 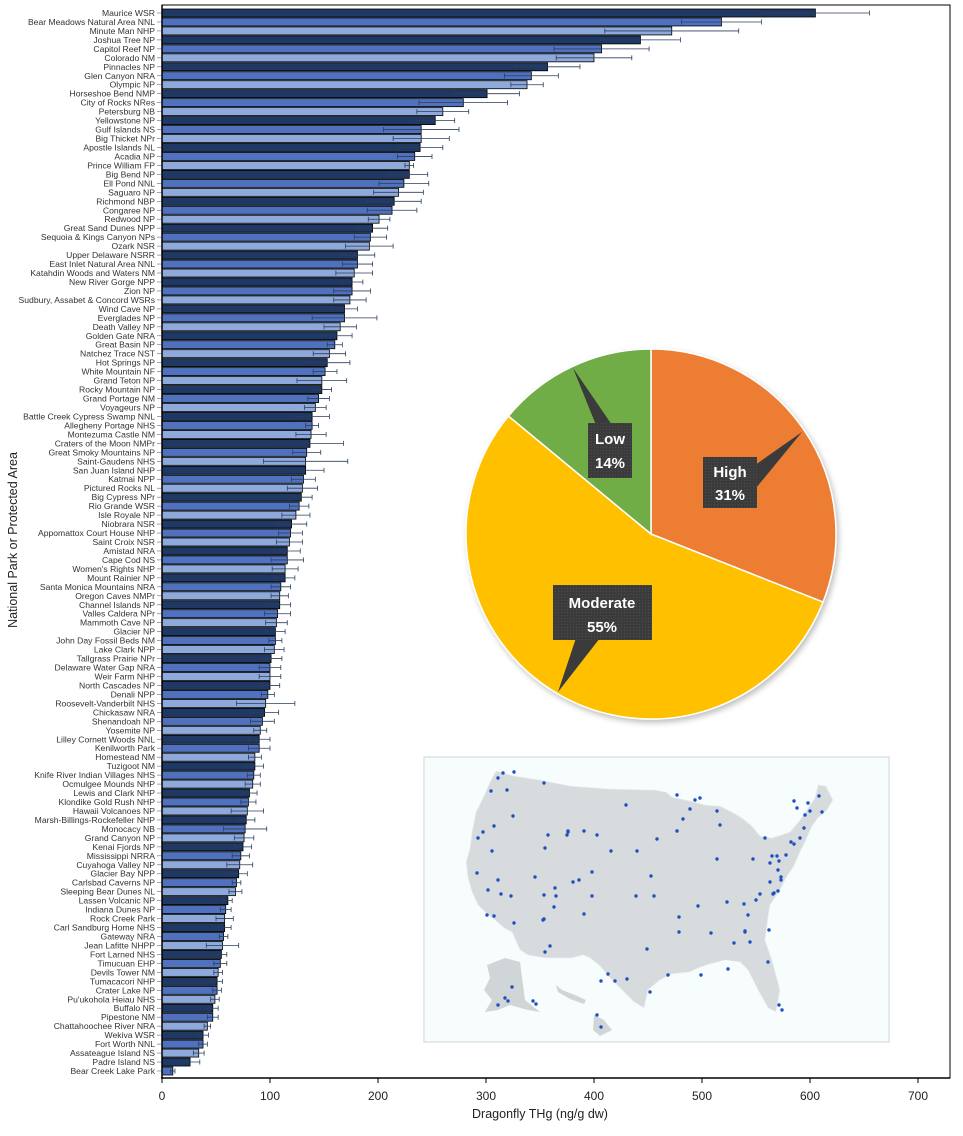 What do you see at coordinates (87, 300) in the screenshot?
I see `y-tick-label: Sudbury, Assabet & Concord WSRs` at bounding box center [87, 300].